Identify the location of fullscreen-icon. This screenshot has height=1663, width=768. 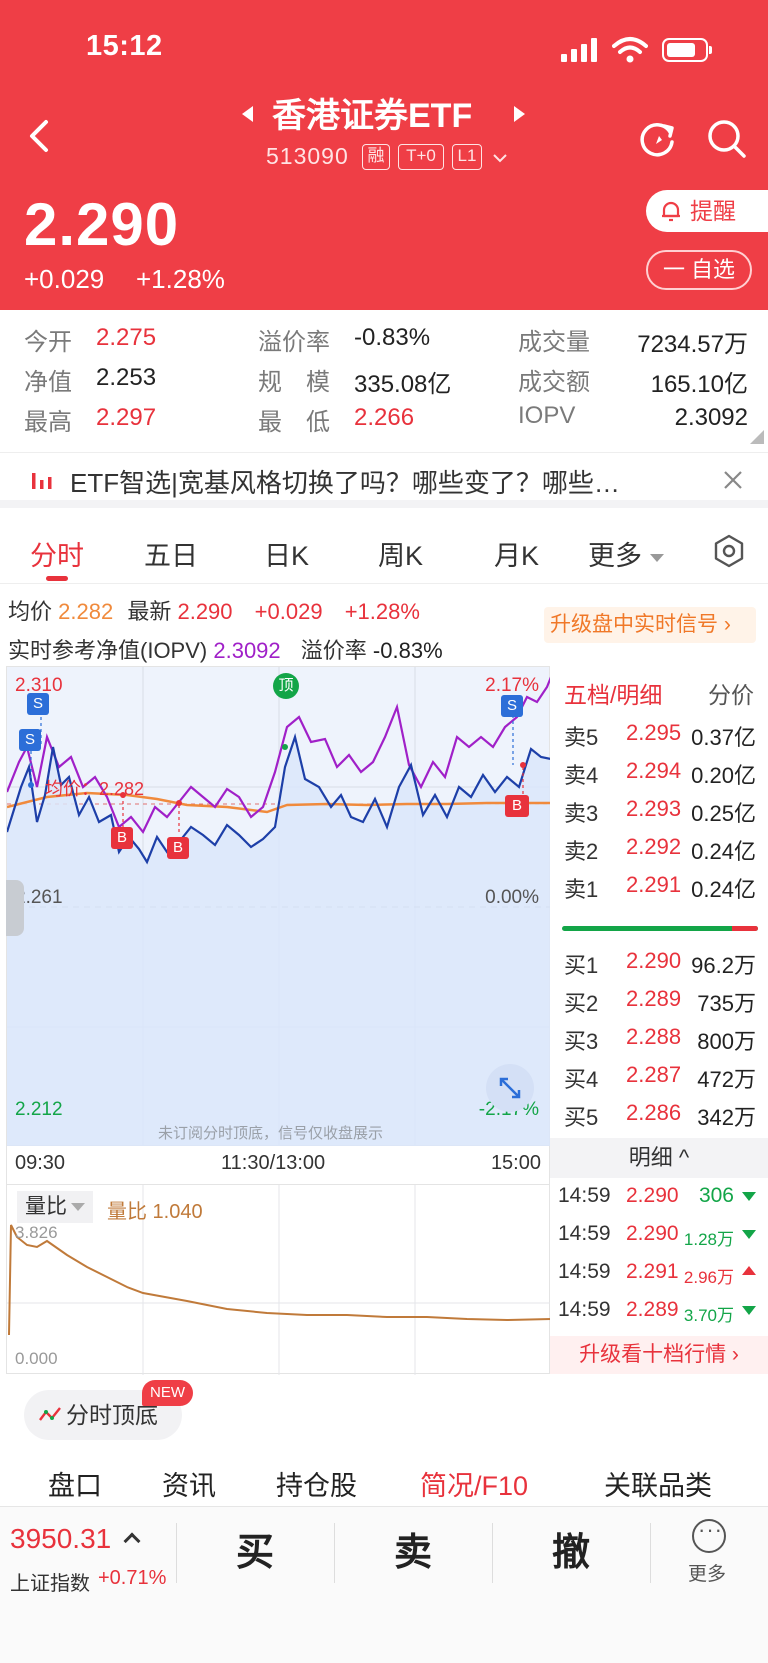
(510, 1088).